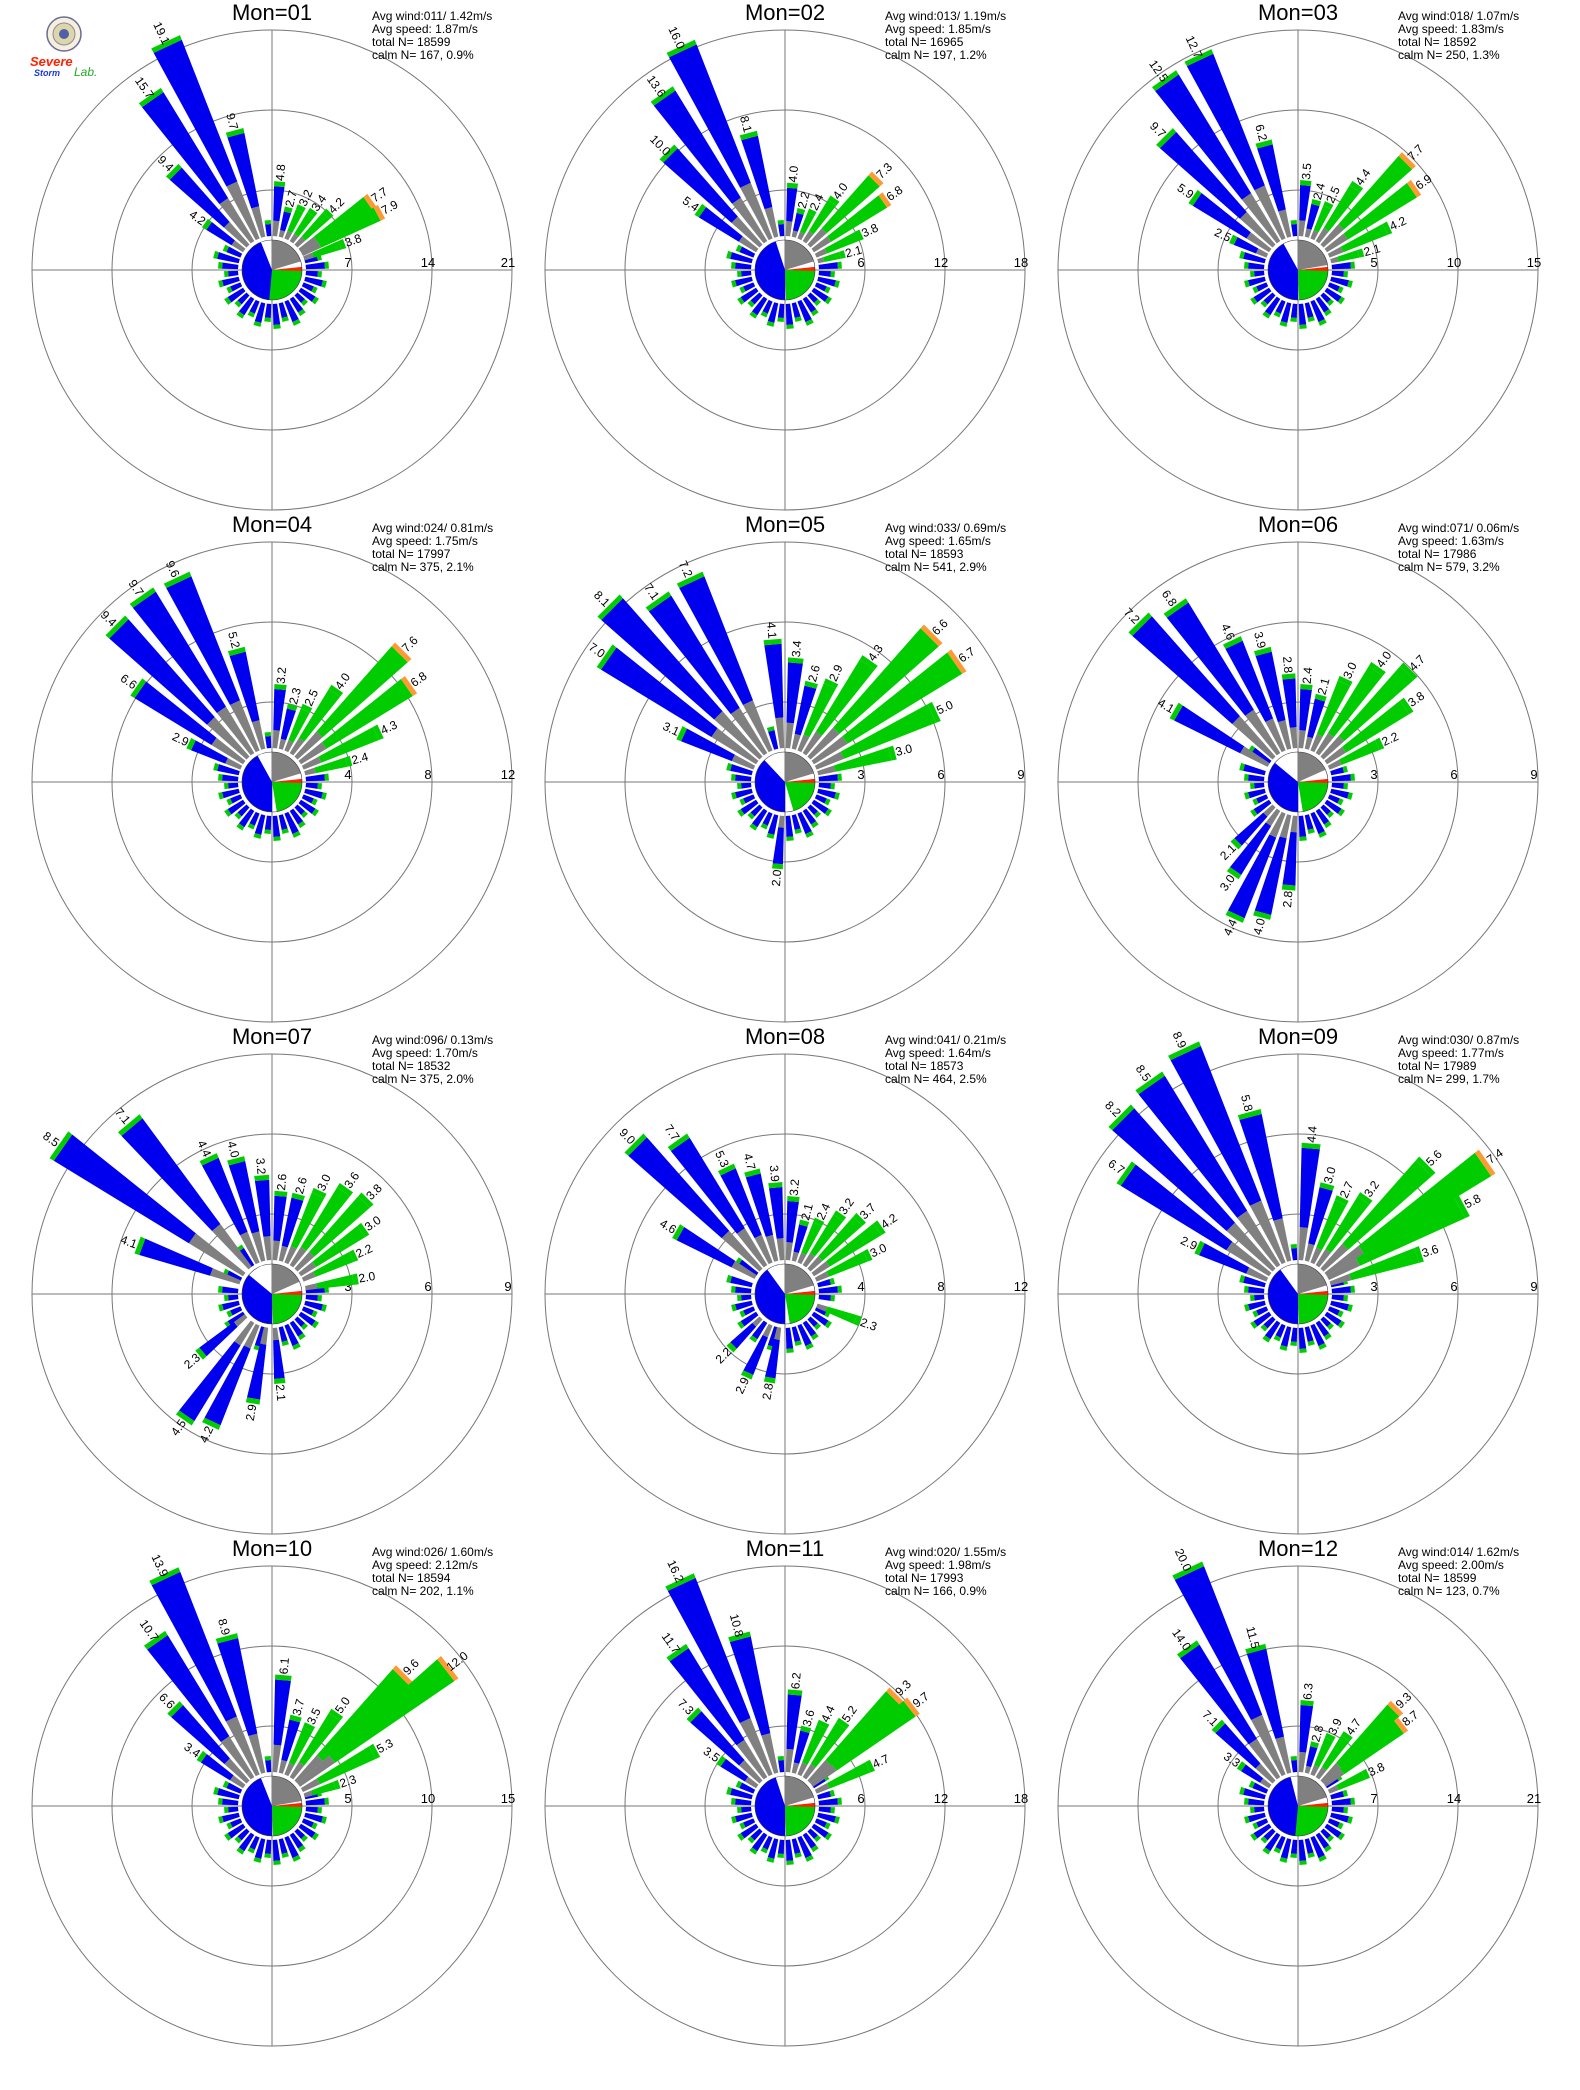 The width and height of the screenshot is (1580, 2090). Describe the element at coordinates (1449, 55) in the screenshot. I see `stats-line: calm N= 250, 1.3%` at that location.